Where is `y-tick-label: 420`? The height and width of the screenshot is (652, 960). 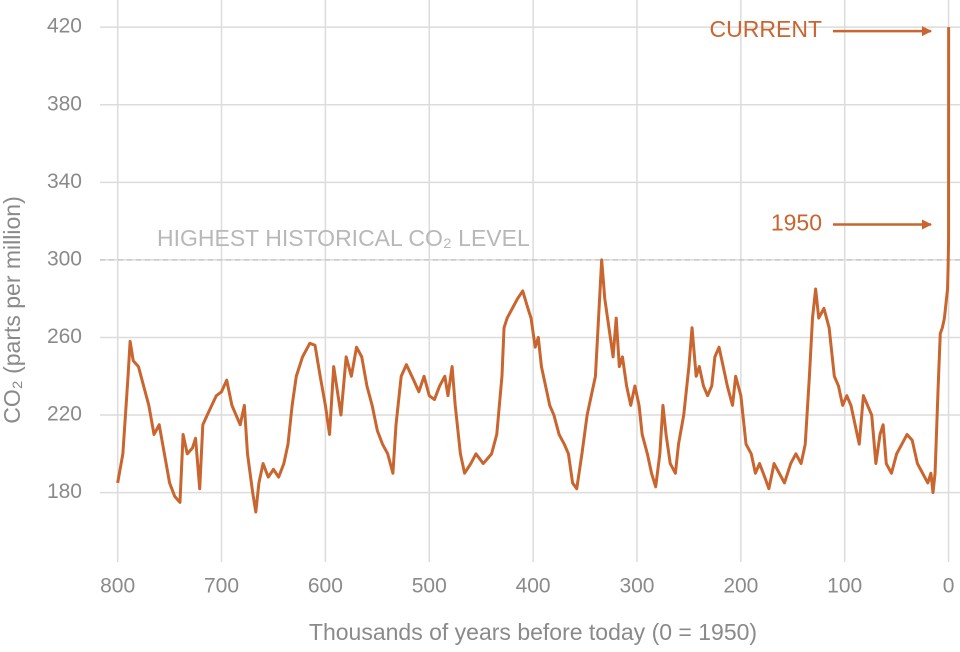 y-tick-label: 420 is located at coordinates (64, 26).